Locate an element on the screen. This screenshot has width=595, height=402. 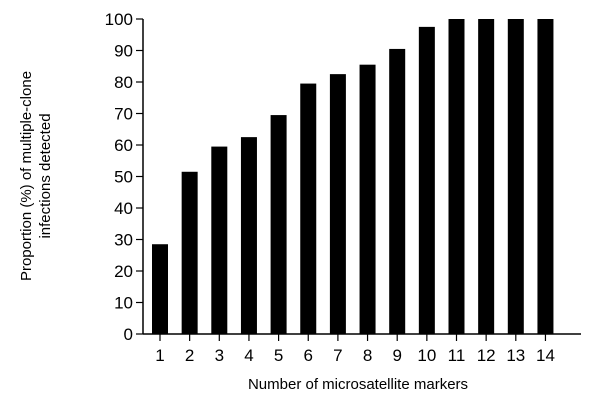
x-tick-label-14: 14 is located at coordinates (545, 355).